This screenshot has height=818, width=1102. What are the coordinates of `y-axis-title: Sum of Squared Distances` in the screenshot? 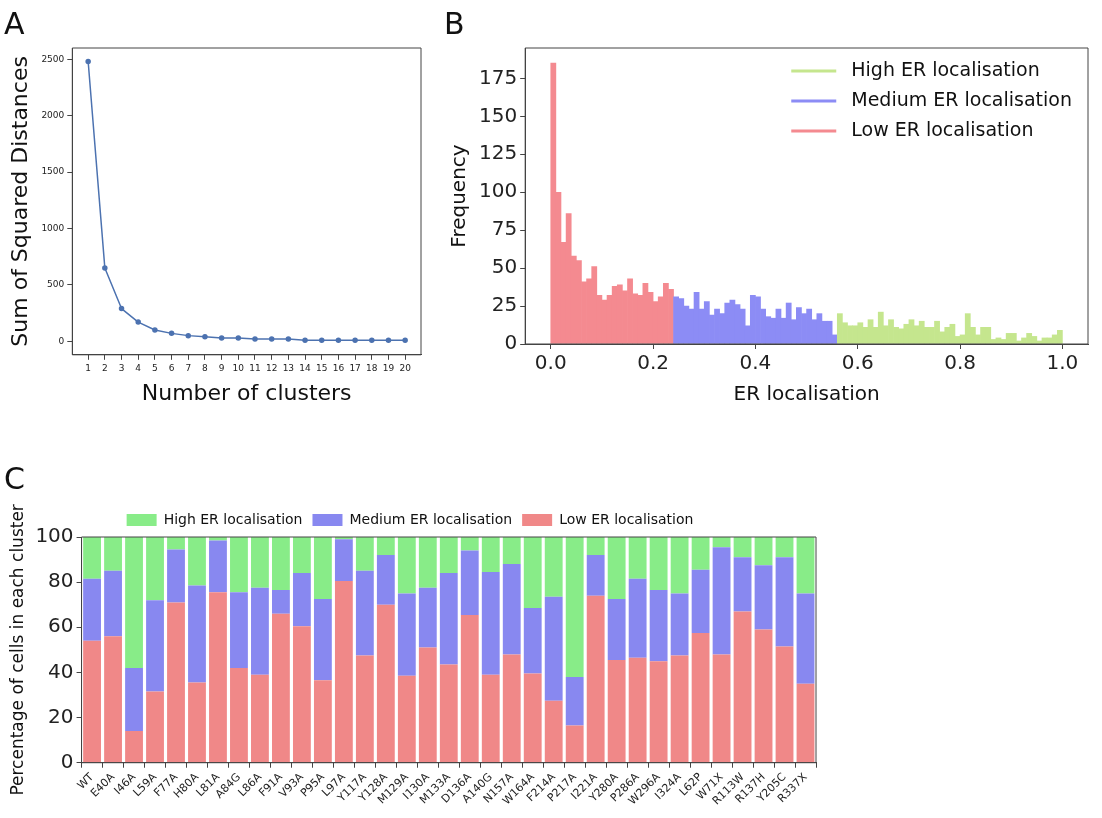 It's located at (19, 201).